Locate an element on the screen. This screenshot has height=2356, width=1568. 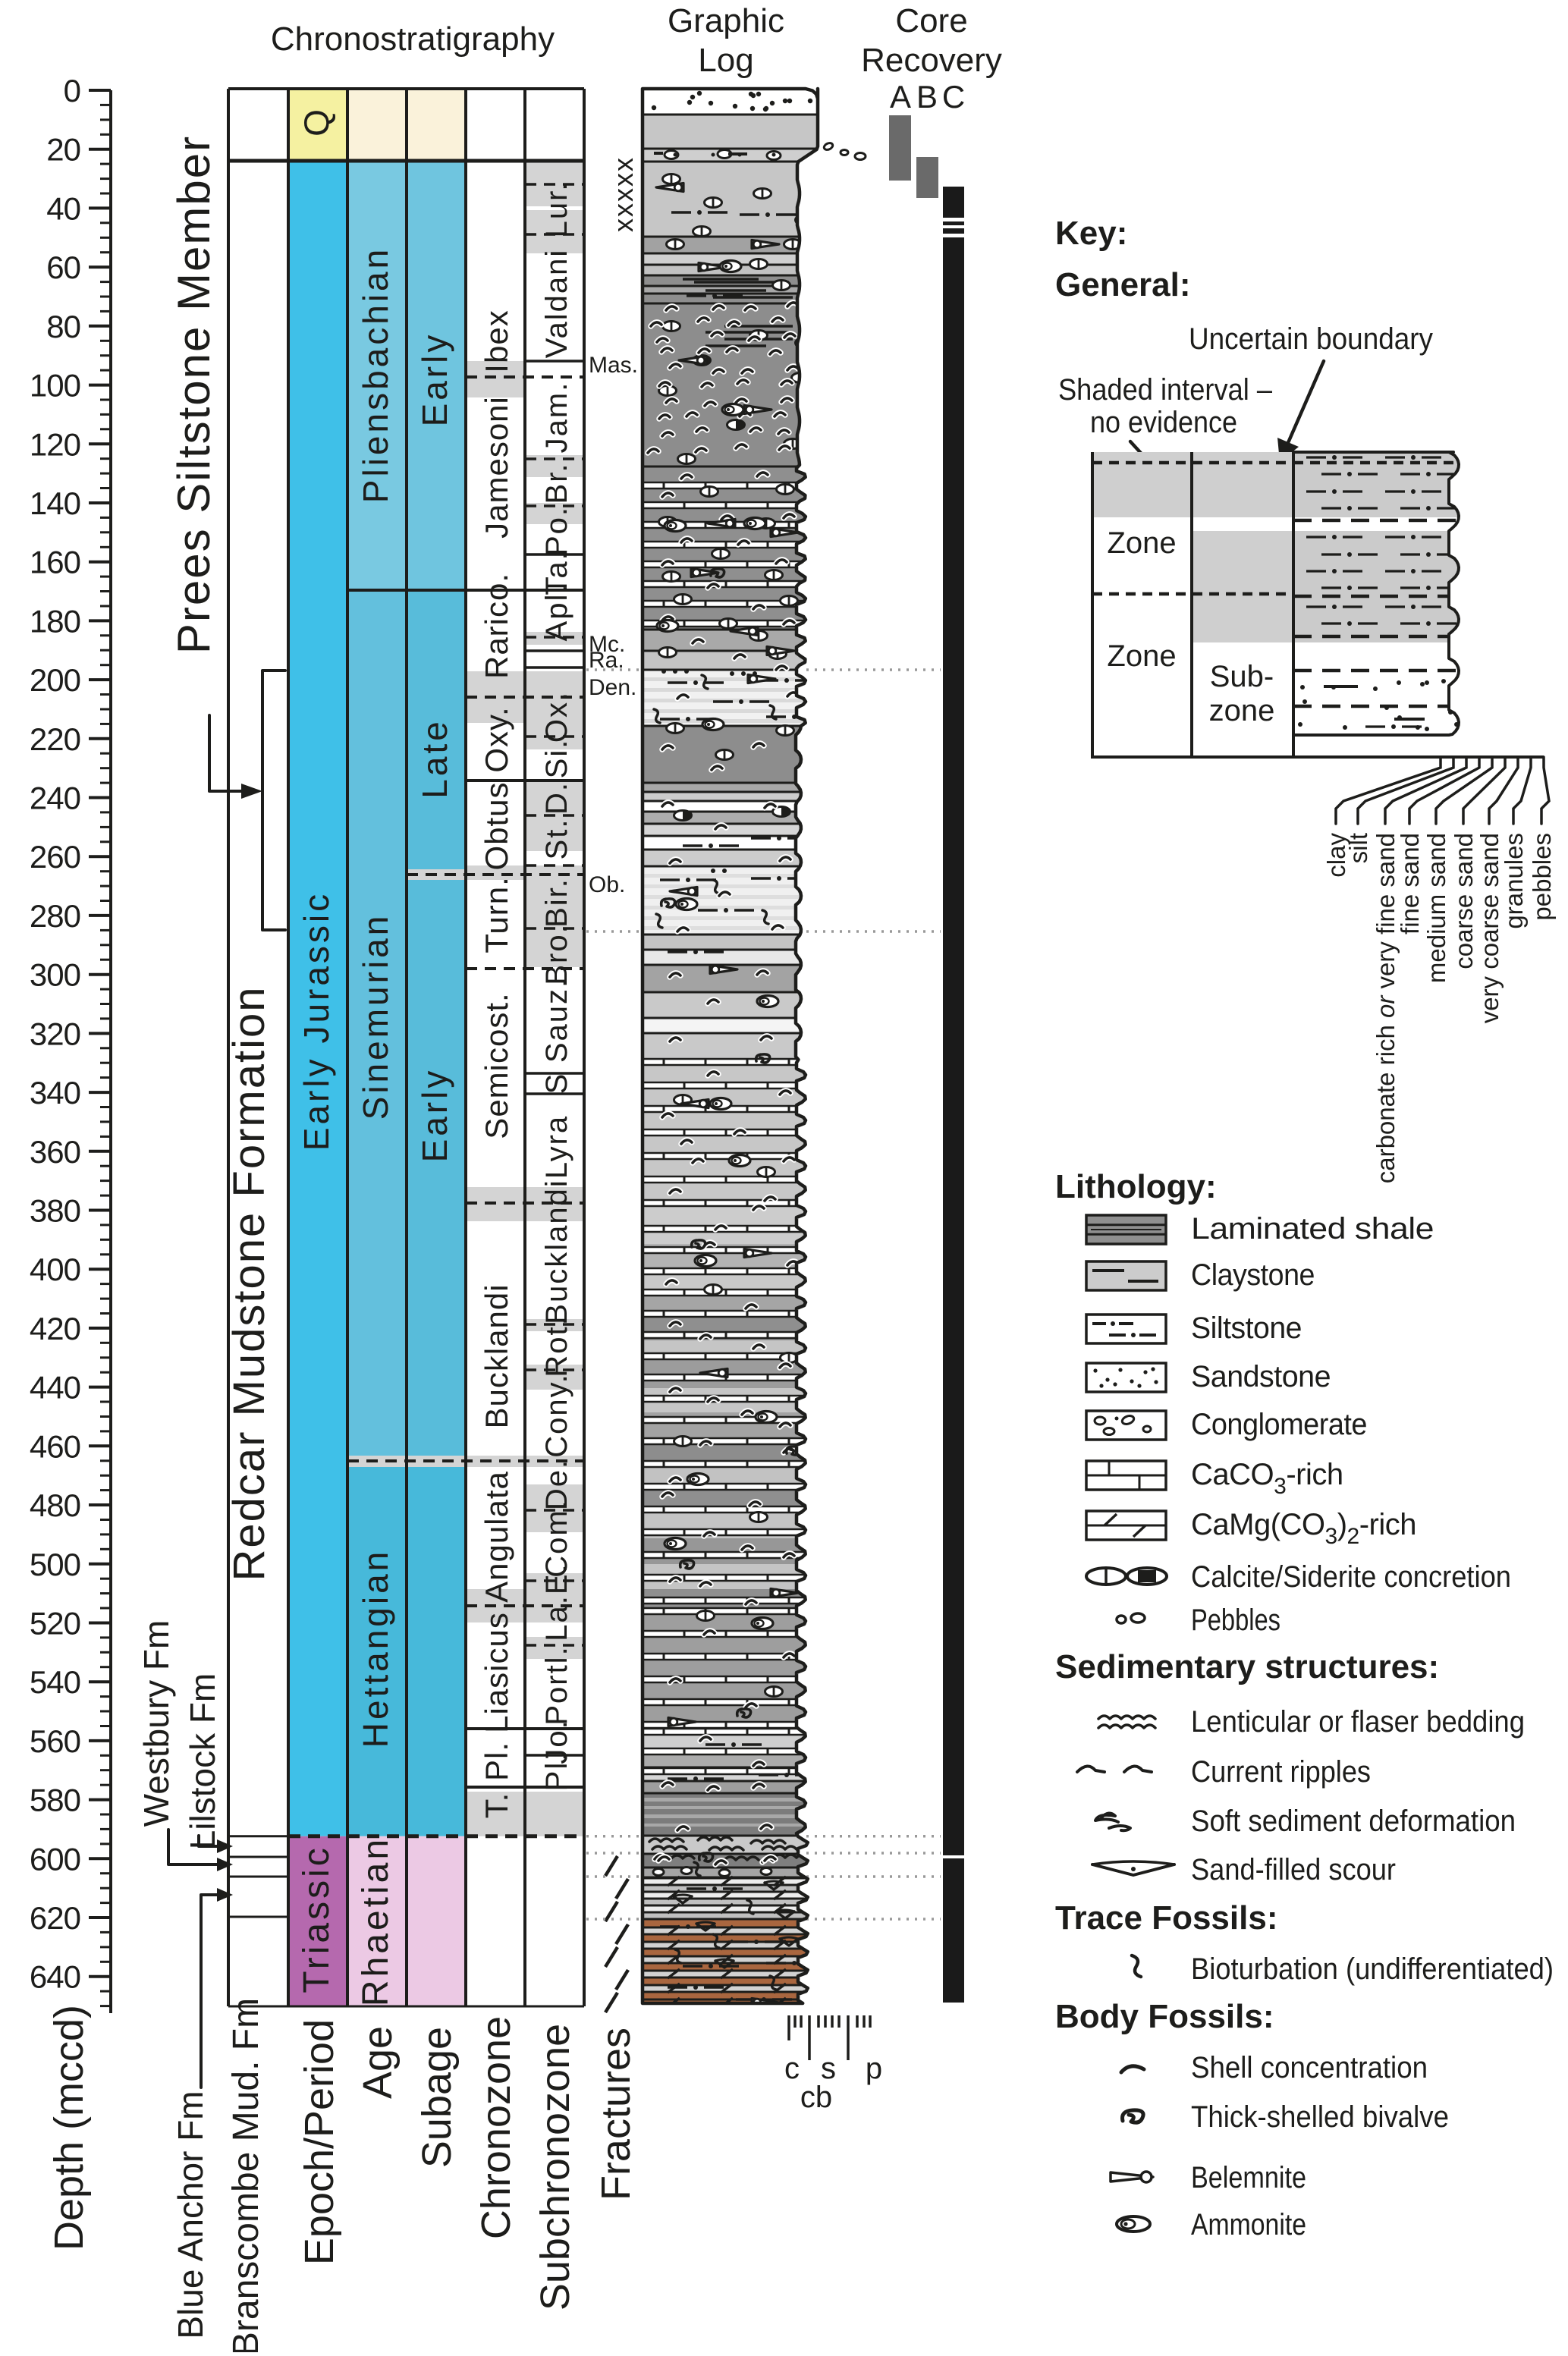
svg-text: Fractures is located at coordinates (616, 2114).